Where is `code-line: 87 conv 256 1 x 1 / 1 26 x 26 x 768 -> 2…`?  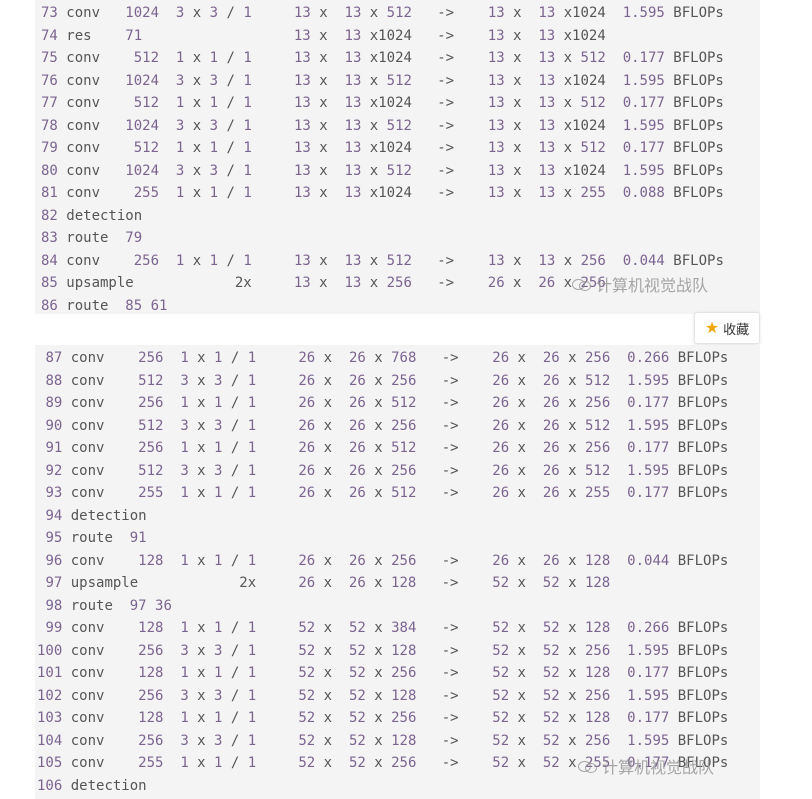 code-line: 87 conv 256 1 x 1 / 1 26 x 26 x 768 -> 2… is located at coordinates (387, 358).